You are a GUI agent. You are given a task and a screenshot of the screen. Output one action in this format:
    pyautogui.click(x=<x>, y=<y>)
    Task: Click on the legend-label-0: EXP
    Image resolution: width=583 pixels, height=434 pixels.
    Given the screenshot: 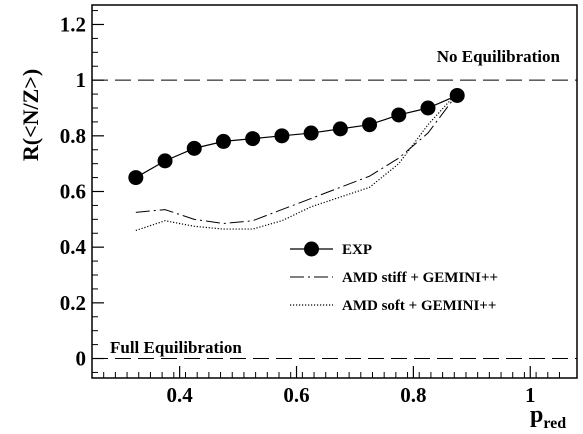 What is the action you would take?
    pyautogui.click(x=357, y=250)
    